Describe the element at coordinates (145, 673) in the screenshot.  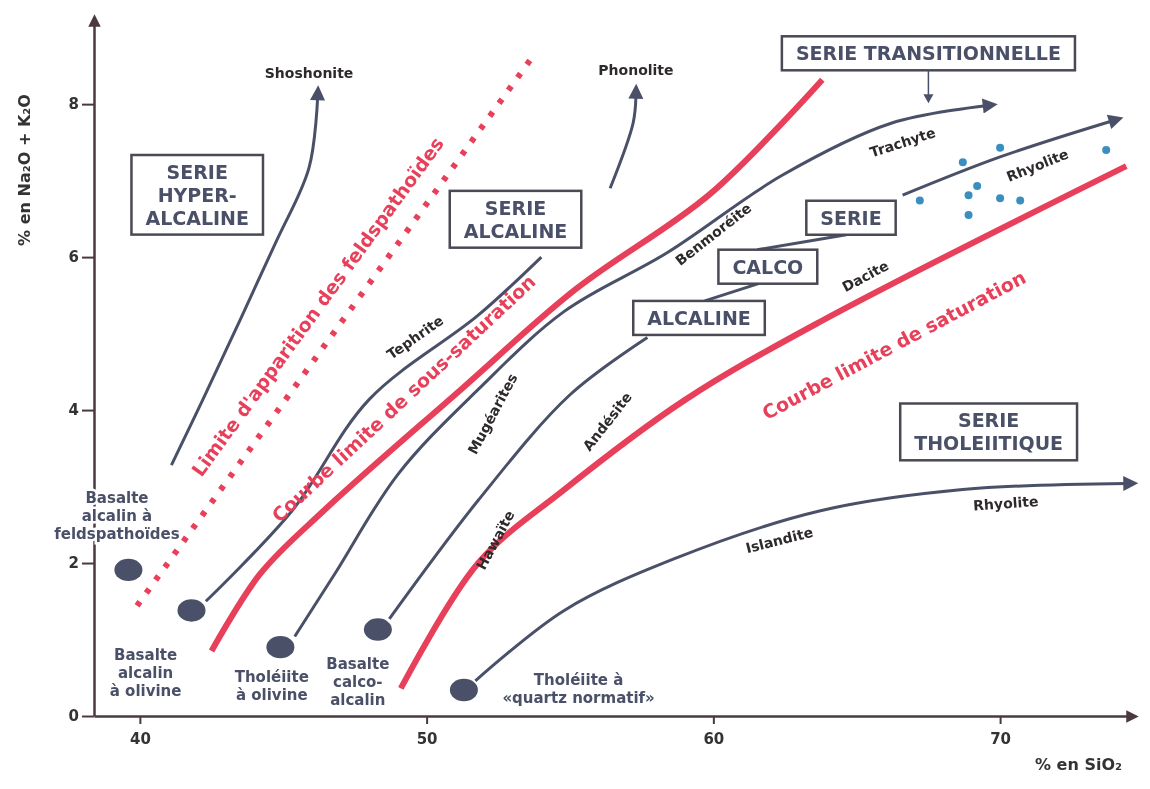
I see `annotation: Basalte alcalin à olivine` at that location.